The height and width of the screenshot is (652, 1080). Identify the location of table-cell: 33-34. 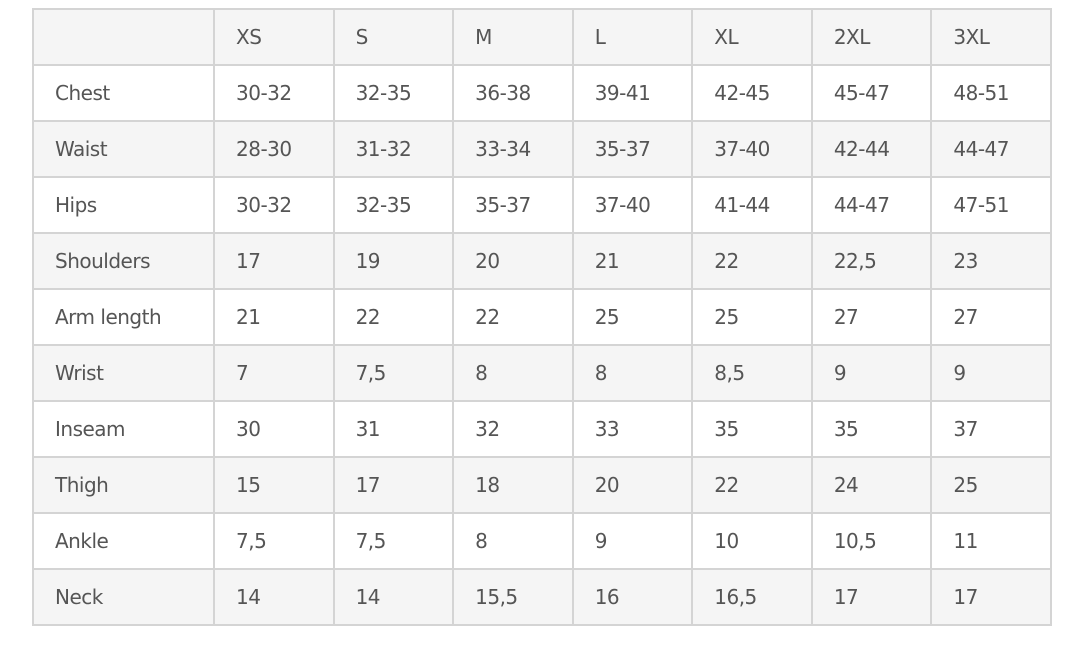
(513, 149).